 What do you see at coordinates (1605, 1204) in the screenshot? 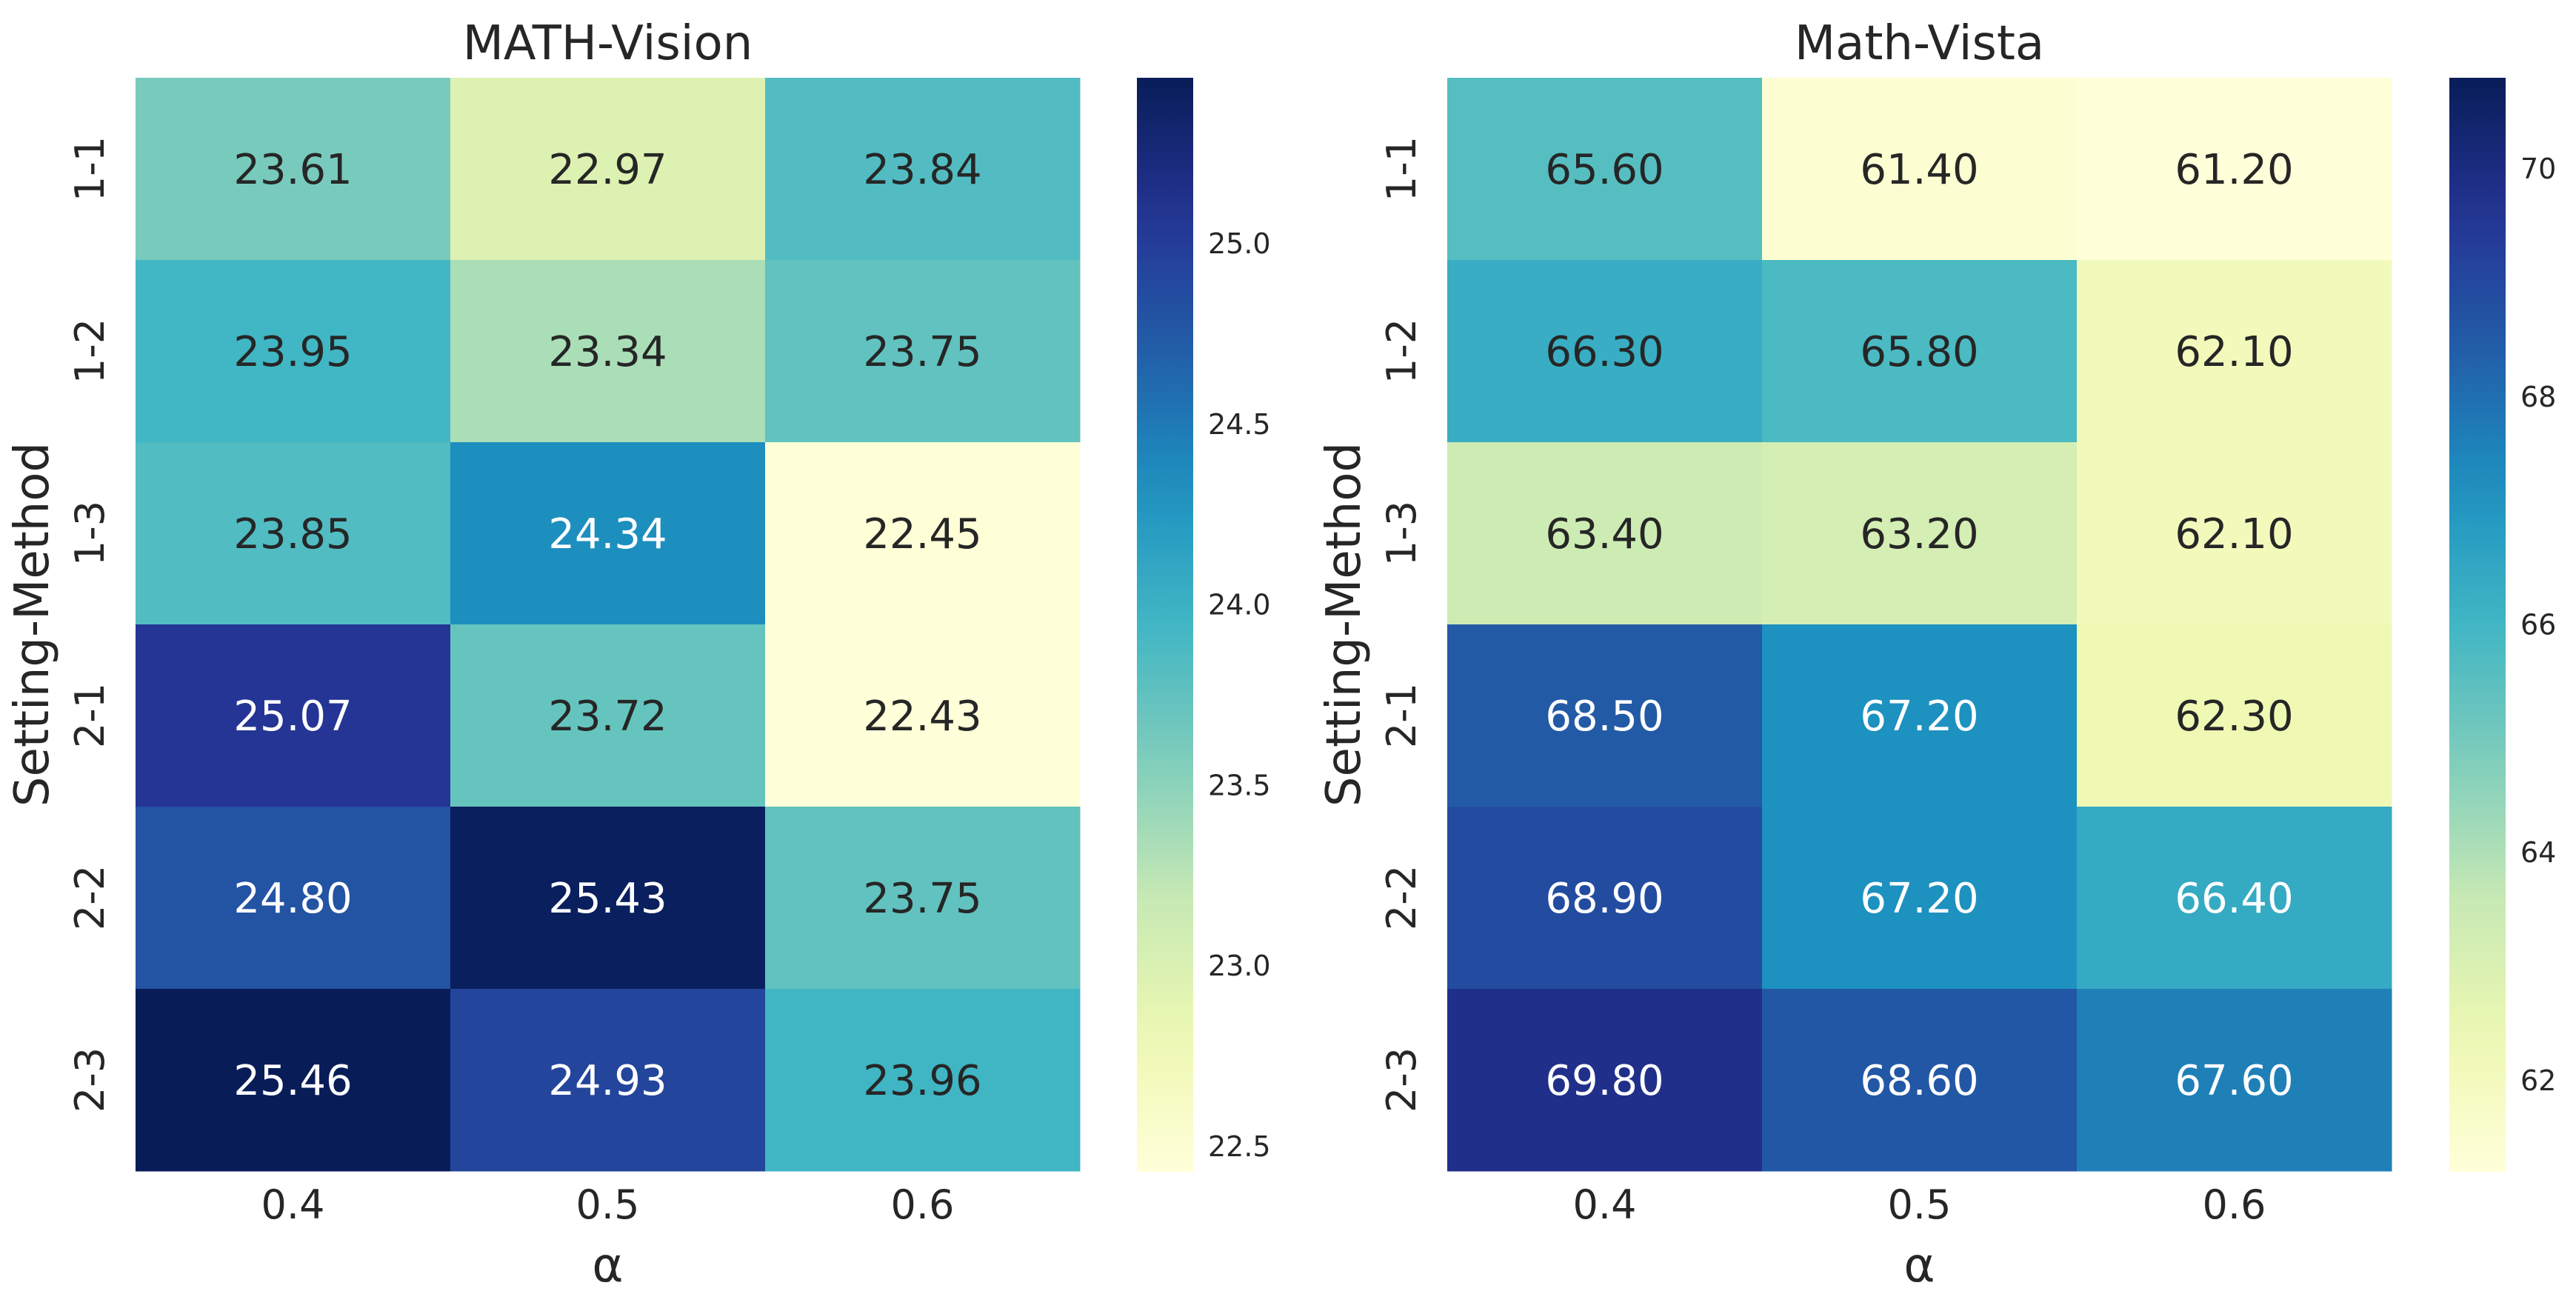
I see `x-tick-label: 0.4` at bounding box center [1605, 1204].